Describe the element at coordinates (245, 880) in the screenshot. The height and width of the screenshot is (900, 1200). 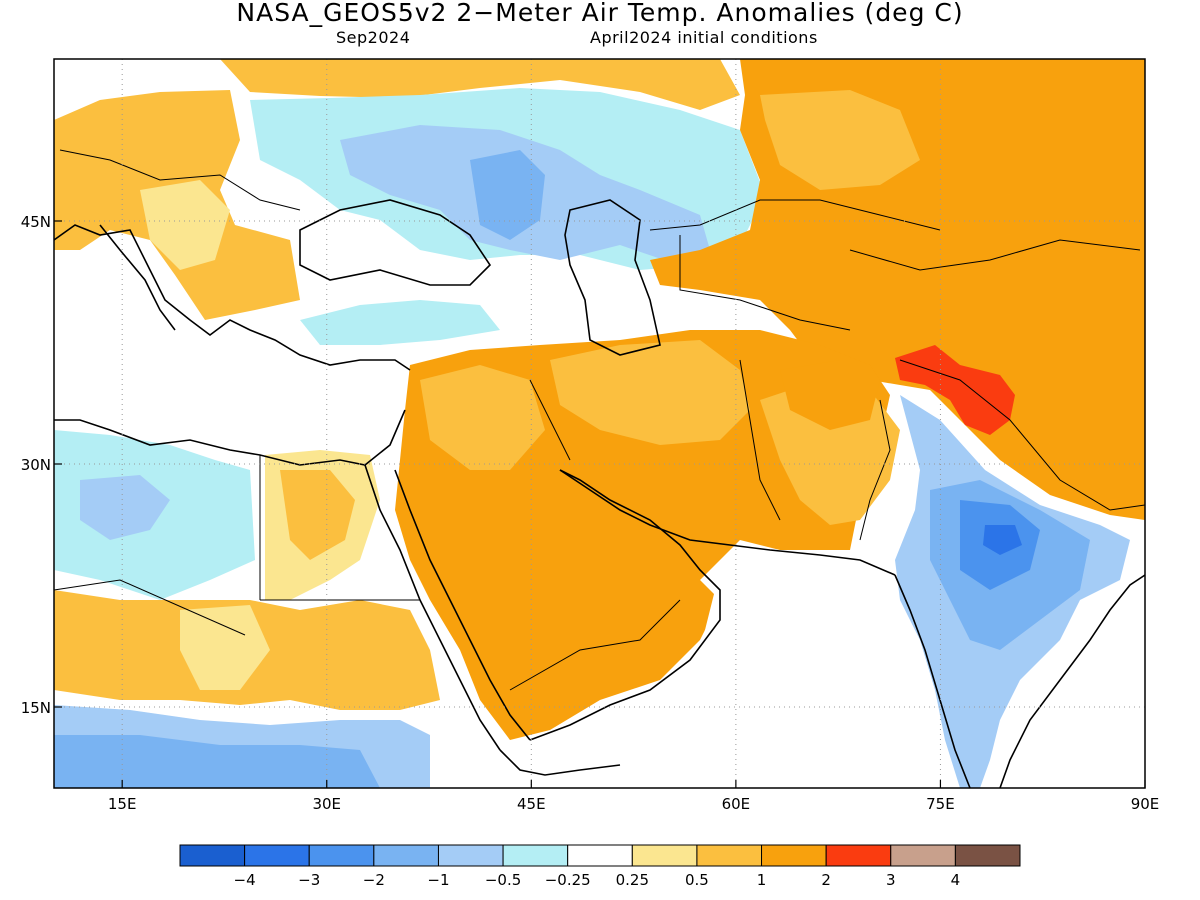
I see `colorbar-label: −4` at that location.